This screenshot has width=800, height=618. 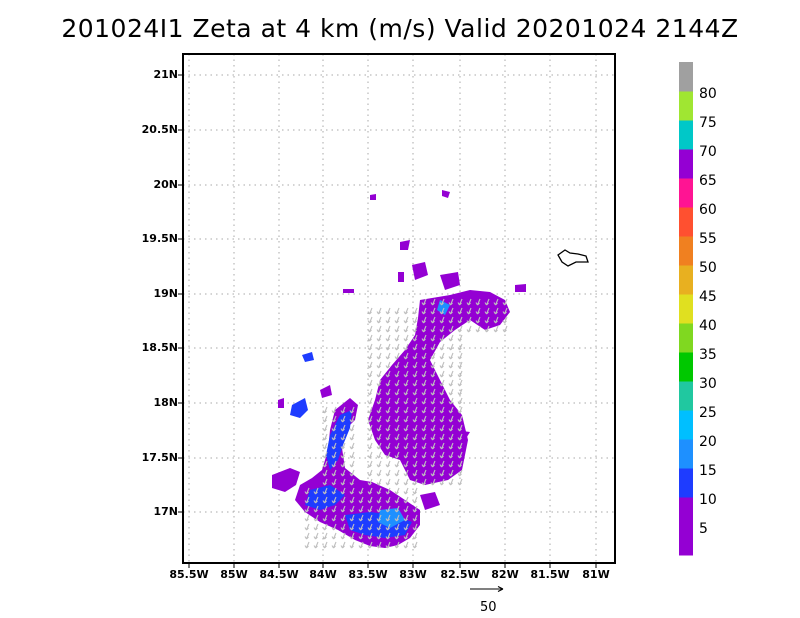 What do you see at coordinates (708, 355) in the screenshot?
I see `colorbar-label: 35` at bounding box center [708, 355].